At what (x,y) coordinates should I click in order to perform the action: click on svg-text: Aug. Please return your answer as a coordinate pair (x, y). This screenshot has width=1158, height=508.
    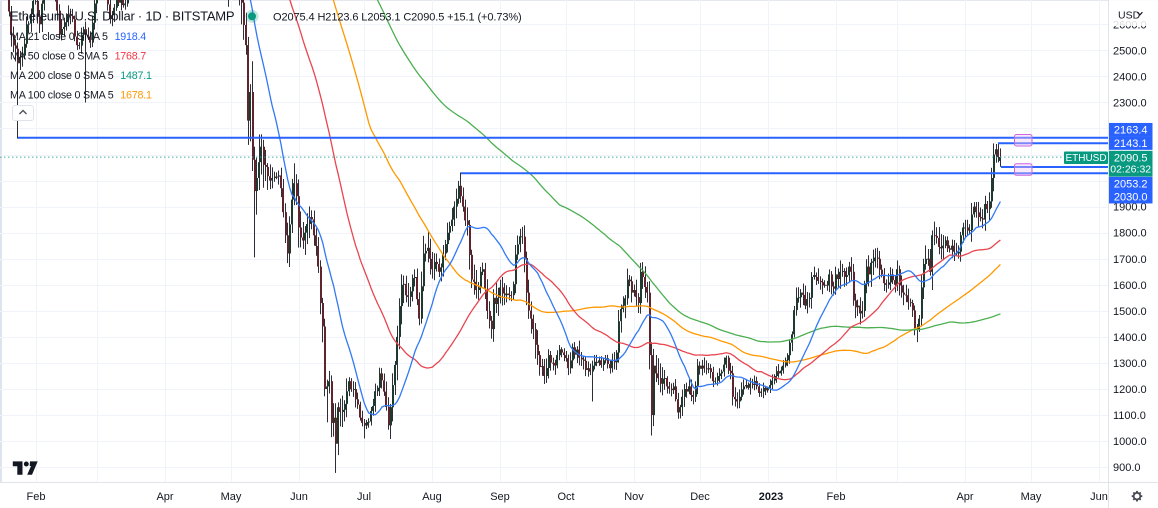
    Looking at the image, I should click on (432, 497).